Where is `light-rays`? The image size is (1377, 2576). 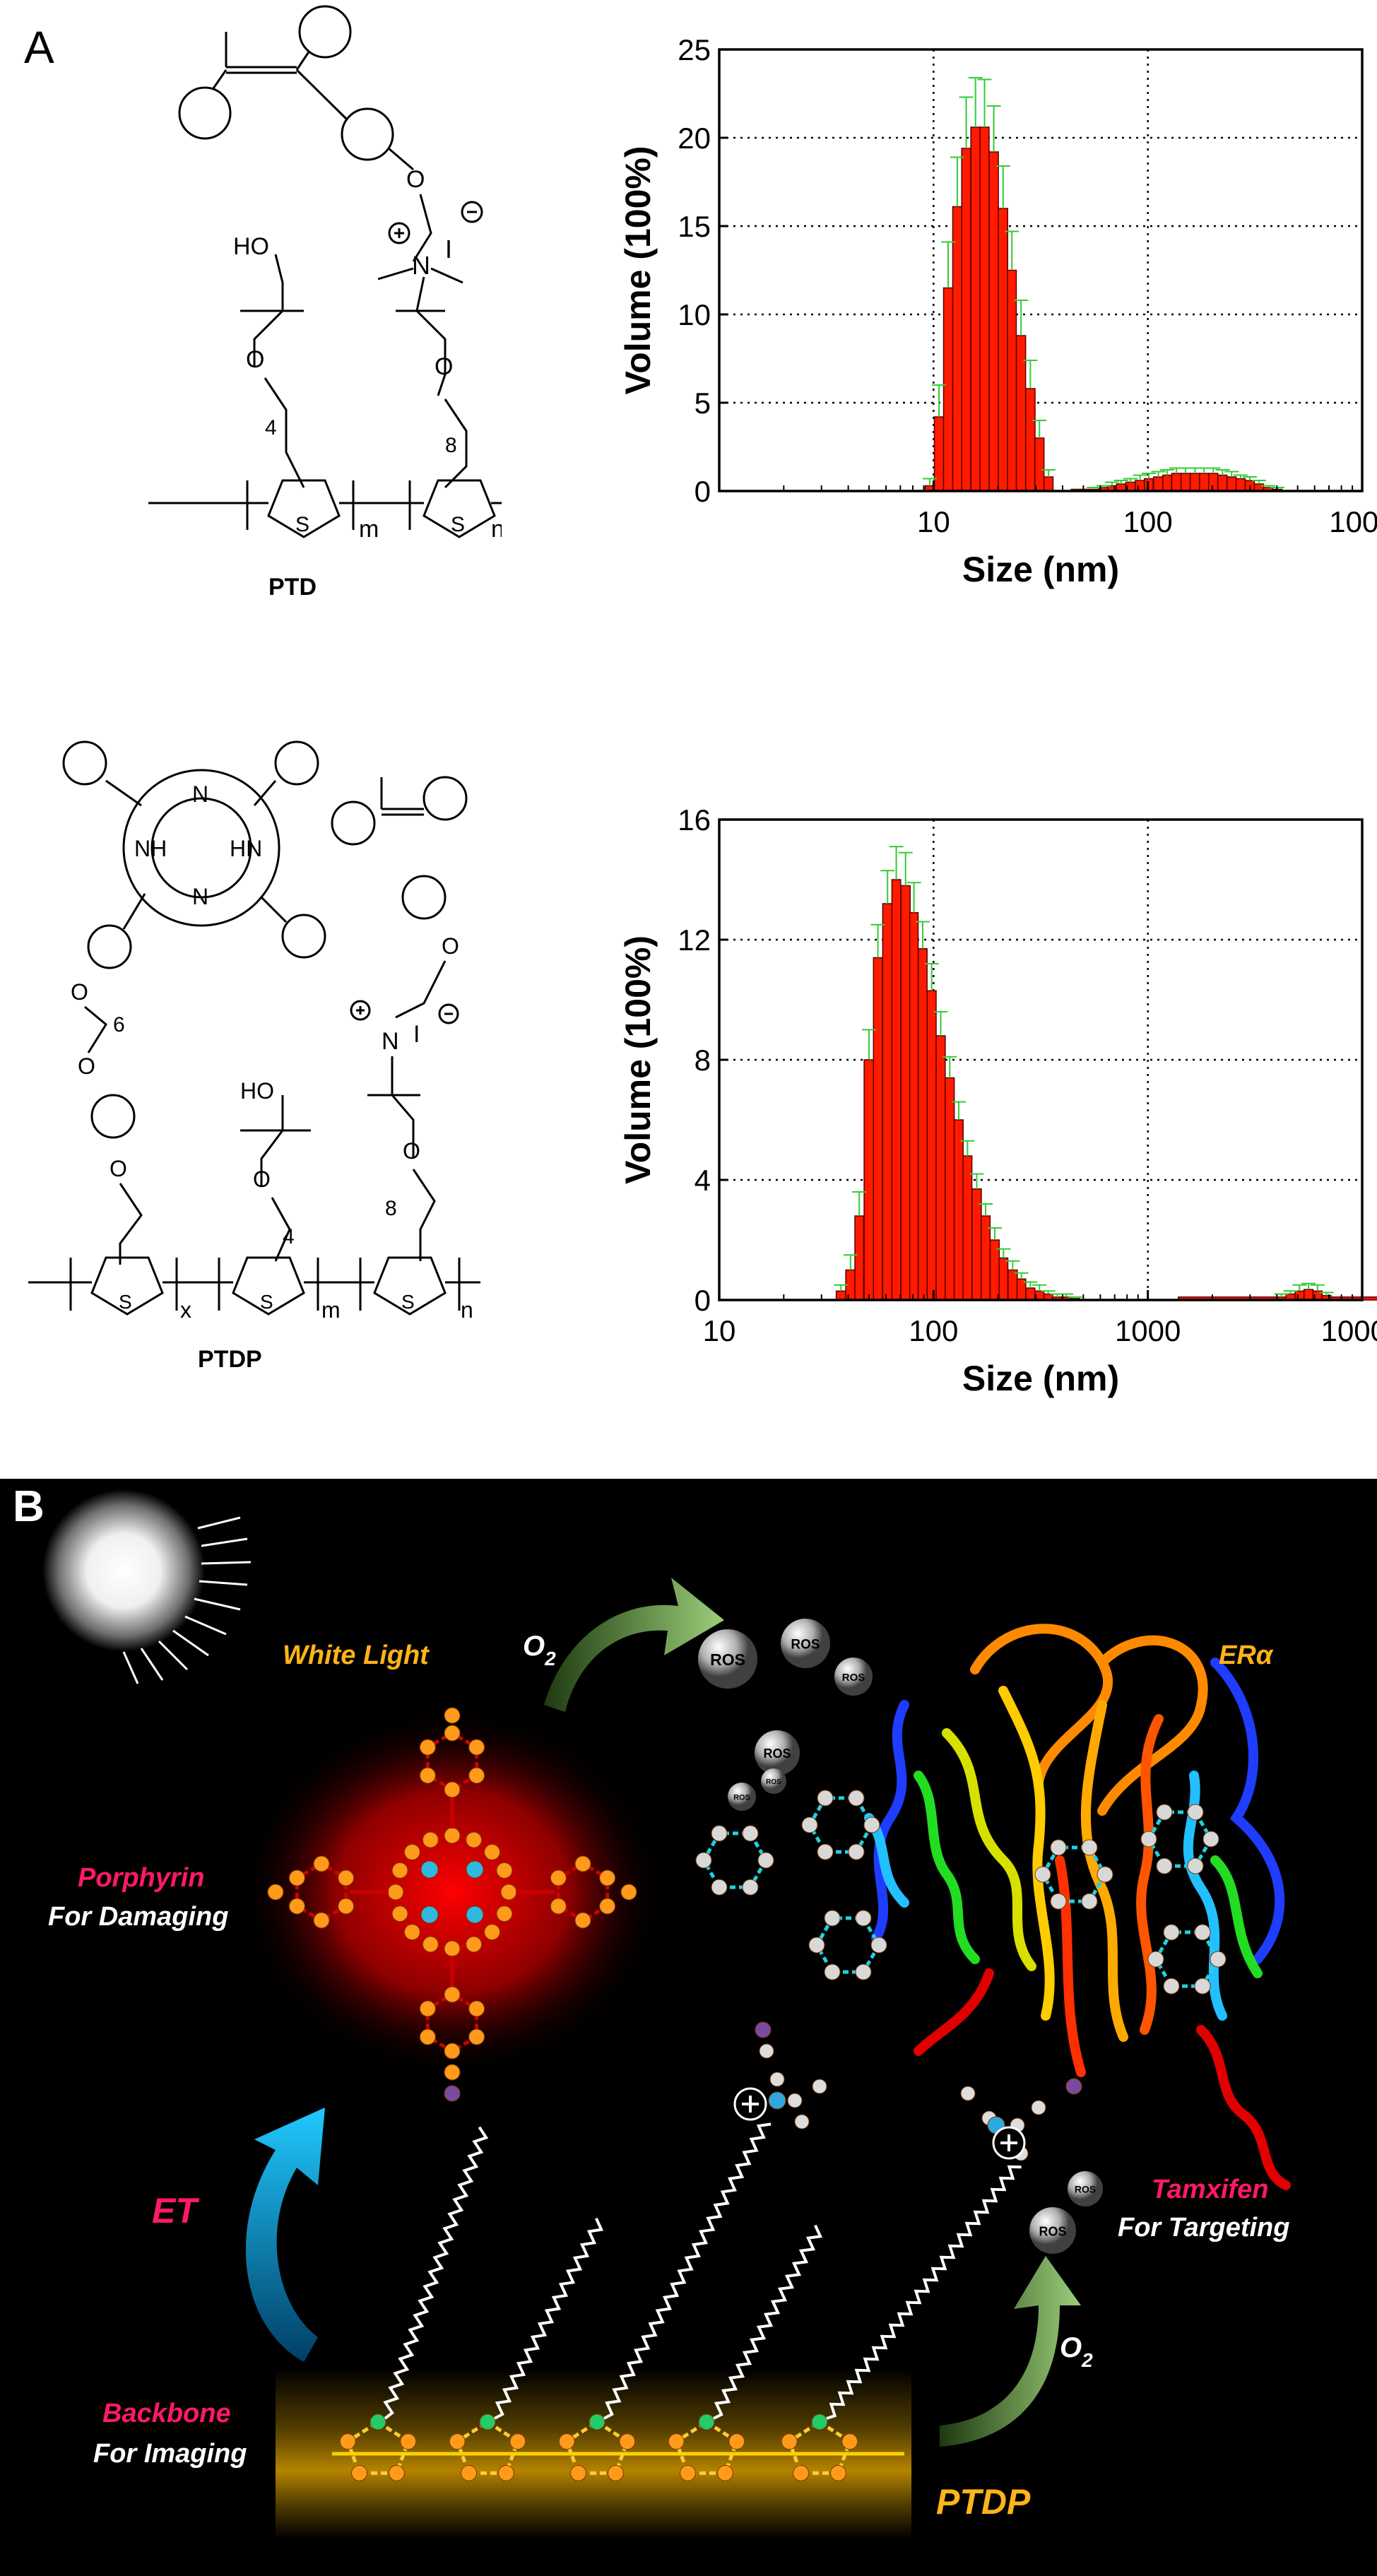 light-rays is located at coordinates (187, 1600).